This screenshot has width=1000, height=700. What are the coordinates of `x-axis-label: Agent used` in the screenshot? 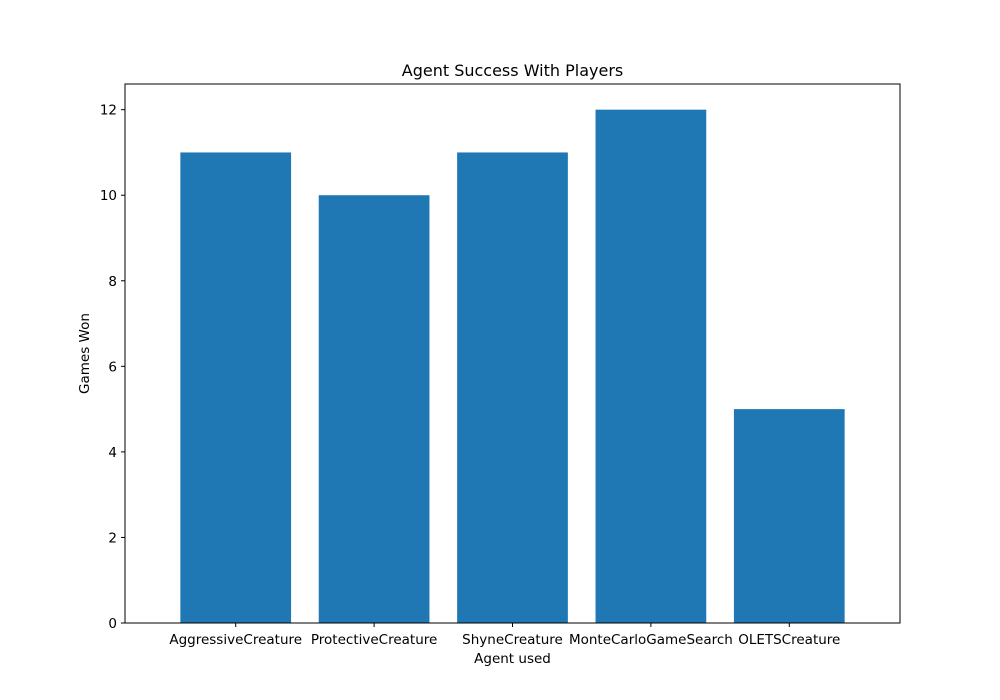 It's located at (512, 659).